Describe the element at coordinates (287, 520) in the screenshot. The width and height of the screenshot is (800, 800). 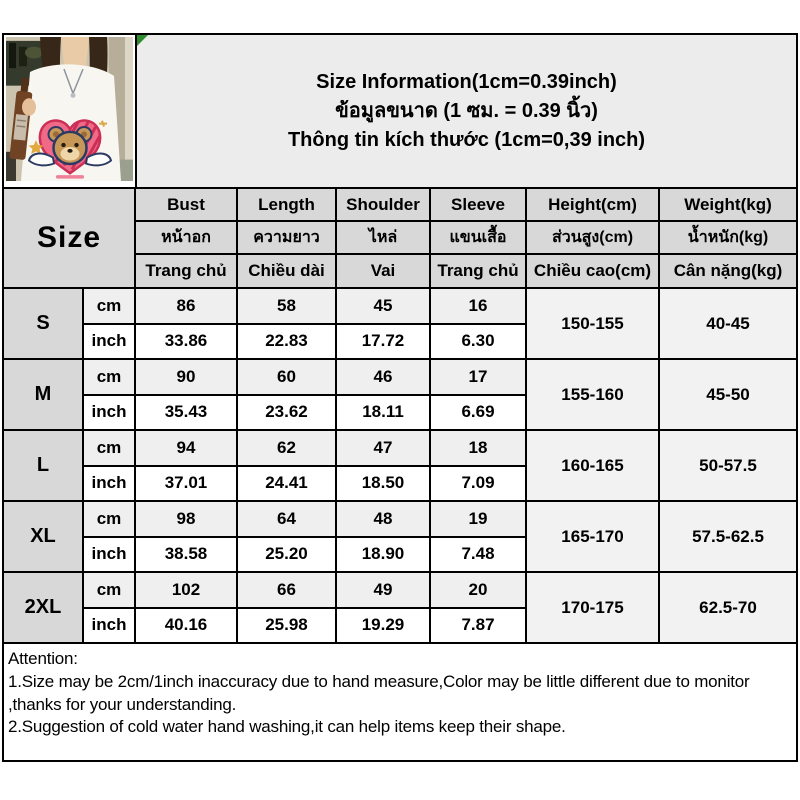
I see `cell-xl-length-cm: 64` at that location.